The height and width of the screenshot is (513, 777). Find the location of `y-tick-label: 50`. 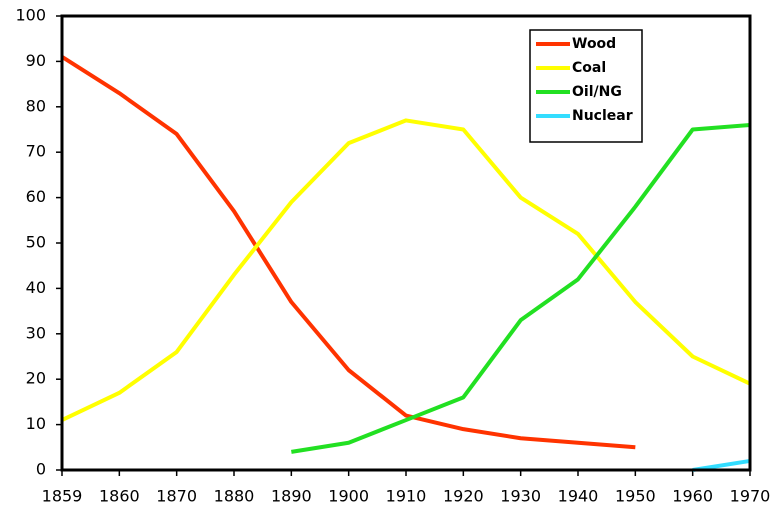

y-tick-label: 50 is located at coordinates (36, 242).